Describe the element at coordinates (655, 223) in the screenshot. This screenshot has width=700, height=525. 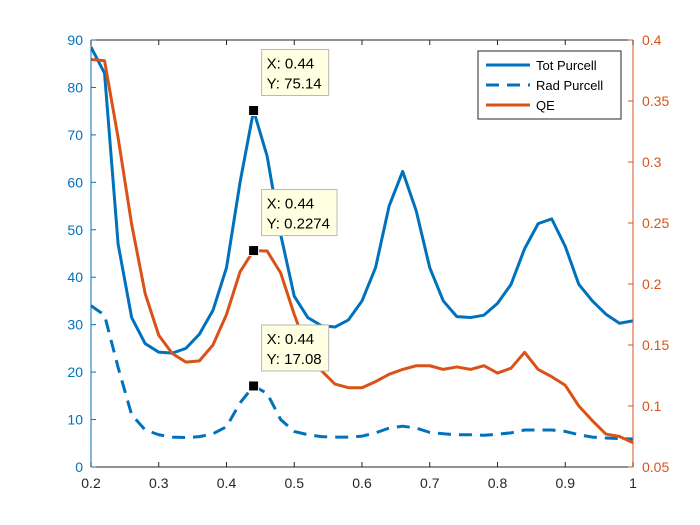
I see `y-right-tick-label: 0.25` at that location.